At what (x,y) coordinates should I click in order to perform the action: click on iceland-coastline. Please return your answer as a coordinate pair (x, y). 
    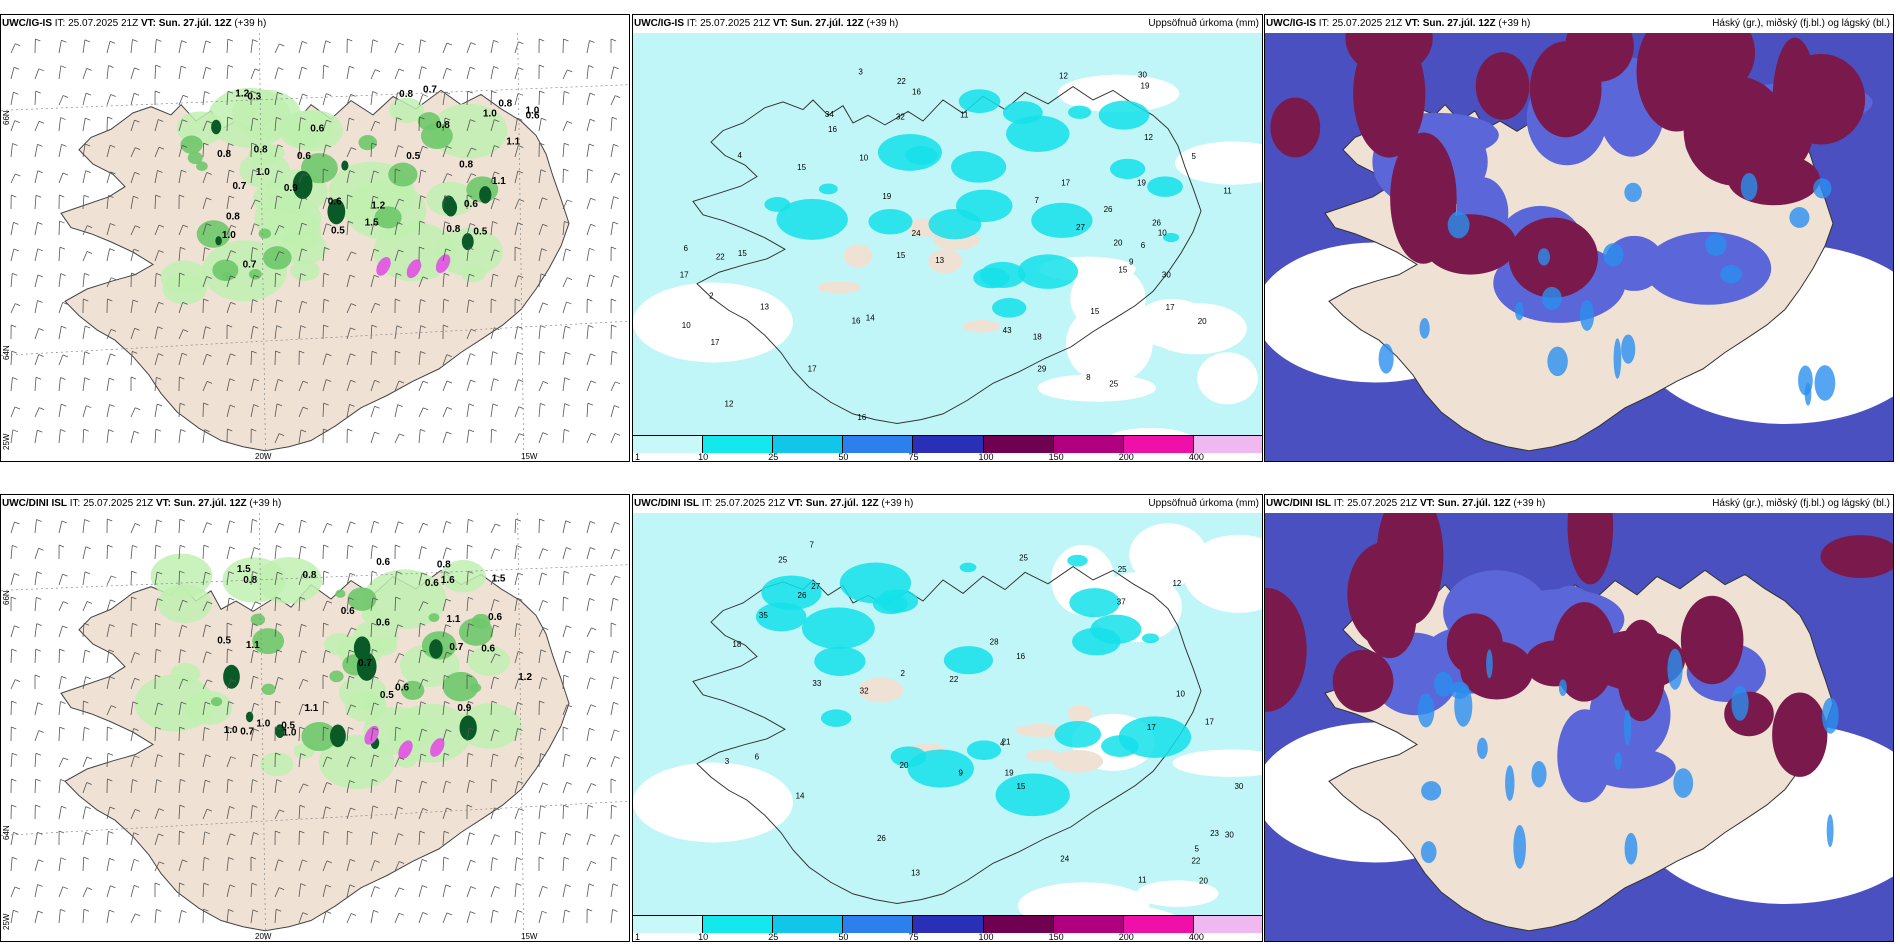
    Looking at the image, I should click on (947, 735).